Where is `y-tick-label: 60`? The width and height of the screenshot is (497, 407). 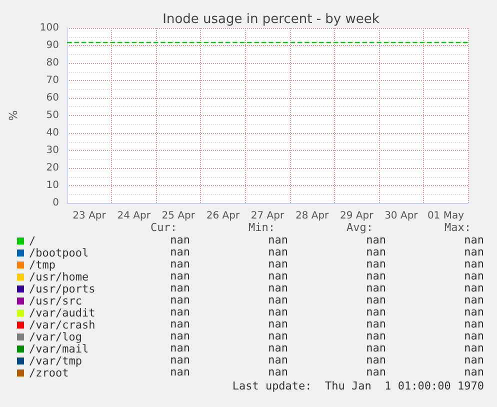 y-tick-label: 60 is located at coordinates (52, 98).